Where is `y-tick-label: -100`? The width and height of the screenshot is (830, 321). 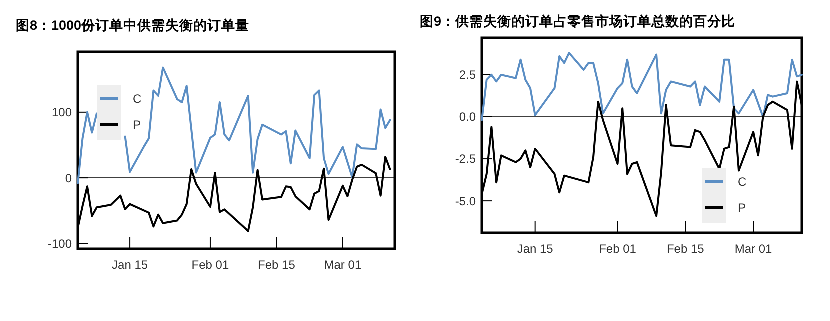 y-tick-label: -100 is located at coordinates (60, 243).